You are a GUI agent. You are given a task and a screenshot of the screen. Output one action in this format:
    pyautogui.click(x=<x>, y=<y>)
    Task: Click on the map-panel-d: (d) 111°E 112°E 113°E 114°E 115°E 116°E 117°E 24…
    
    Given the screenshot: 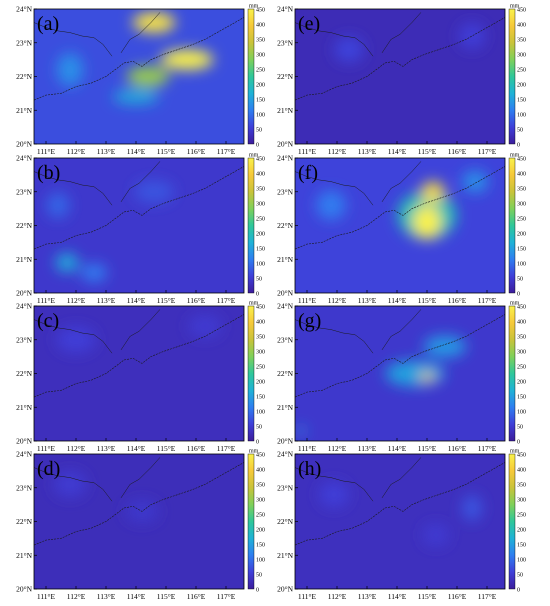 What is the action you would take?
    pyautogui.click(x=140, y=525)
    